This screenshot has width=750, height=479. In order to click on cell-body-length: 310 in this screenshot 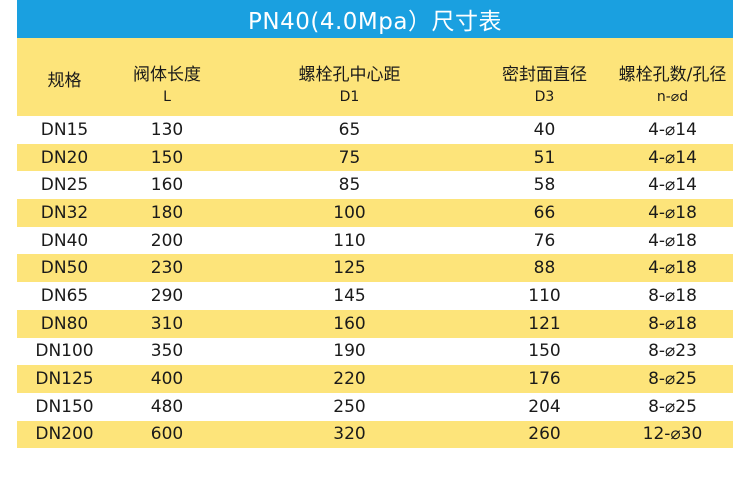, I will do `click(167, 323)`.